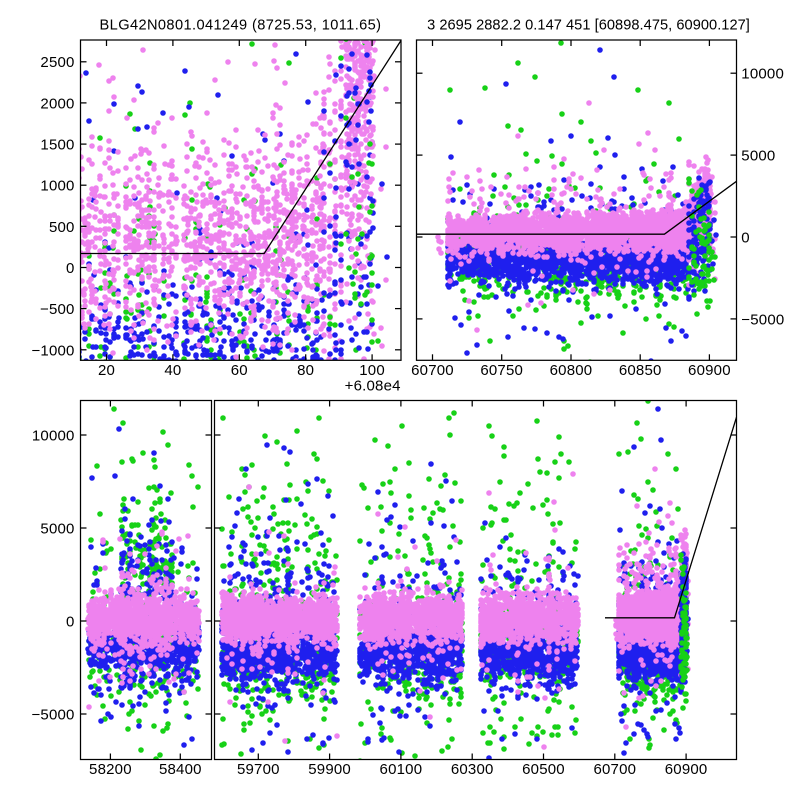 The image size is (800, 800). Describe the element at coordinates (305, 370) in the screenshot. I see `svg-text: 80` at that location.